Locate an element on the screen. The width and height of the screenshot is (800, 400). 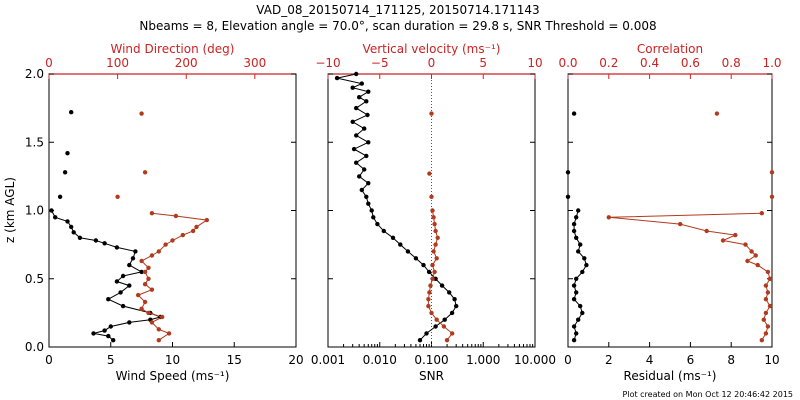
x-tick-label: 15 is located at coordinates (234, 360).